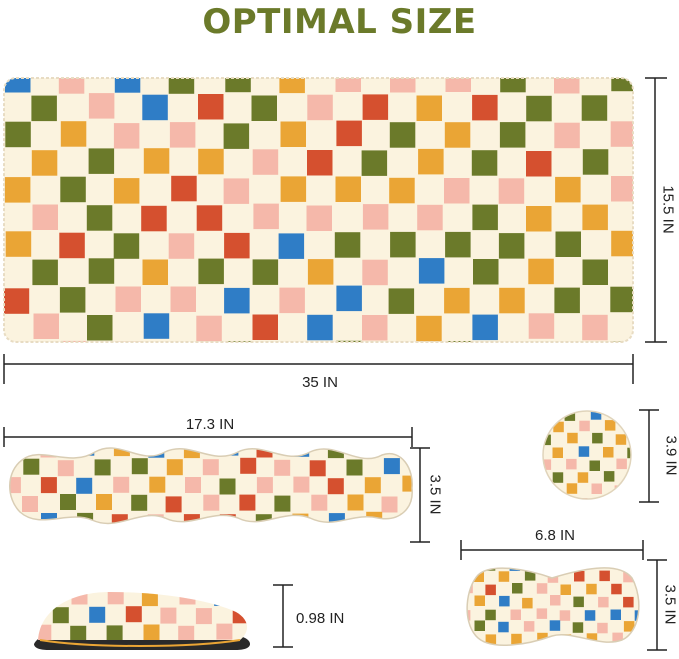  I want to click on keyboard-wrist-rest, so click(211, 497).